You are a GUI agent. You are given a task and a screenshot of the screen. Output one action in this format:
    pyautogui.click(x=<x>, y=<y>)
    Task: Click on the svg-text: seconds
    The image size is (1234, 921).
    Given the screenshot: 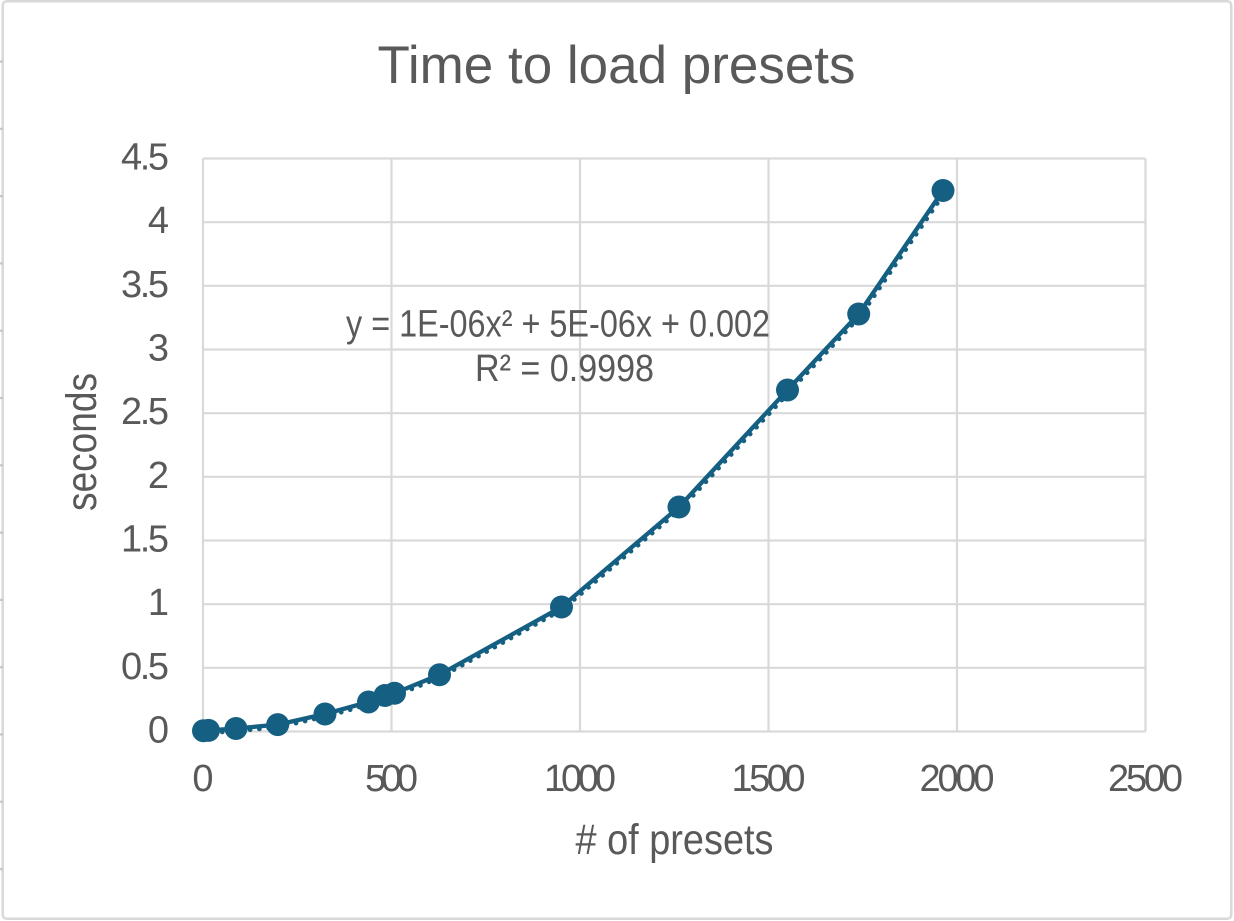 What is the action you would take?
    pyautogui.click(x=82, y=442)
    